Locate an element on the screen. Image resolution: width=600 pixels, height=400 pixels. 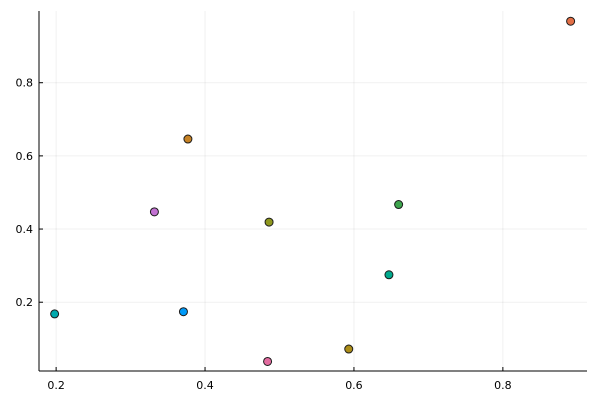
x-tick-label: 0.6 is located at coordinates (354, 385).